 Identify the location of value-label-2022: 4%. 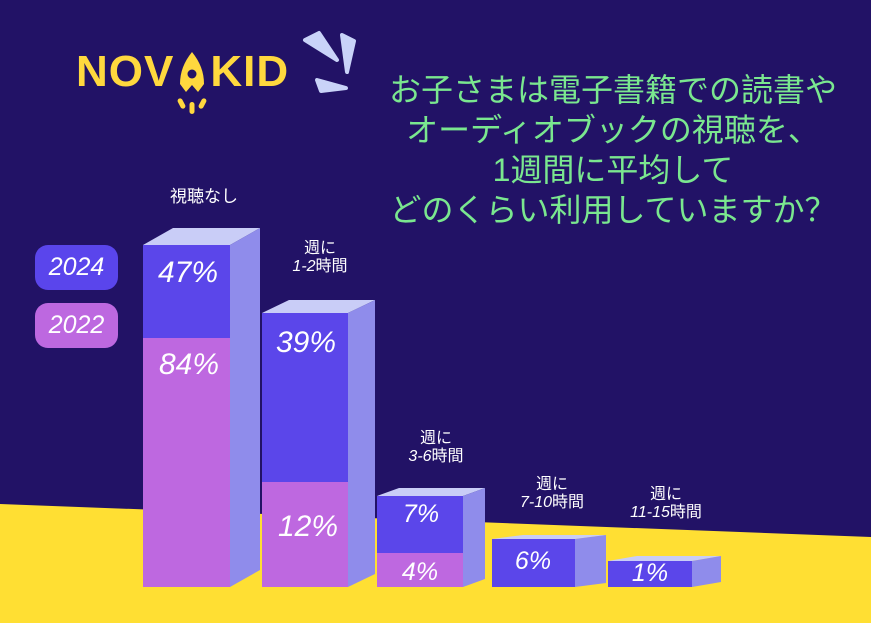
(420, 572).